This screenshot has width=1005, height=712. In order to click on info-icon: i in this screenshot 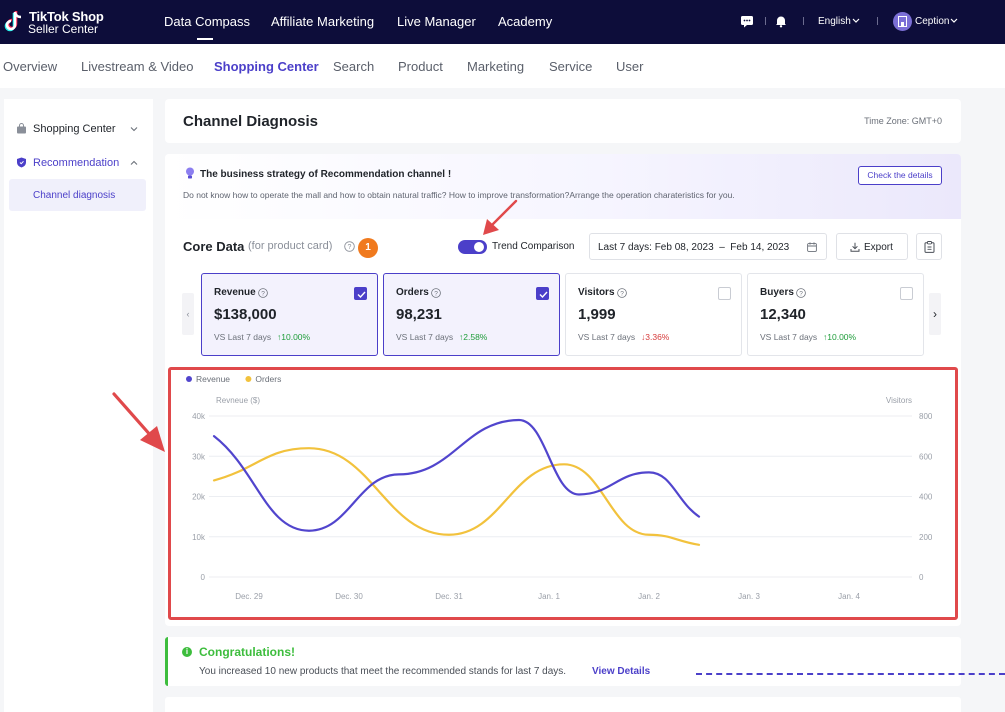, I will do `click(187, 652)`.